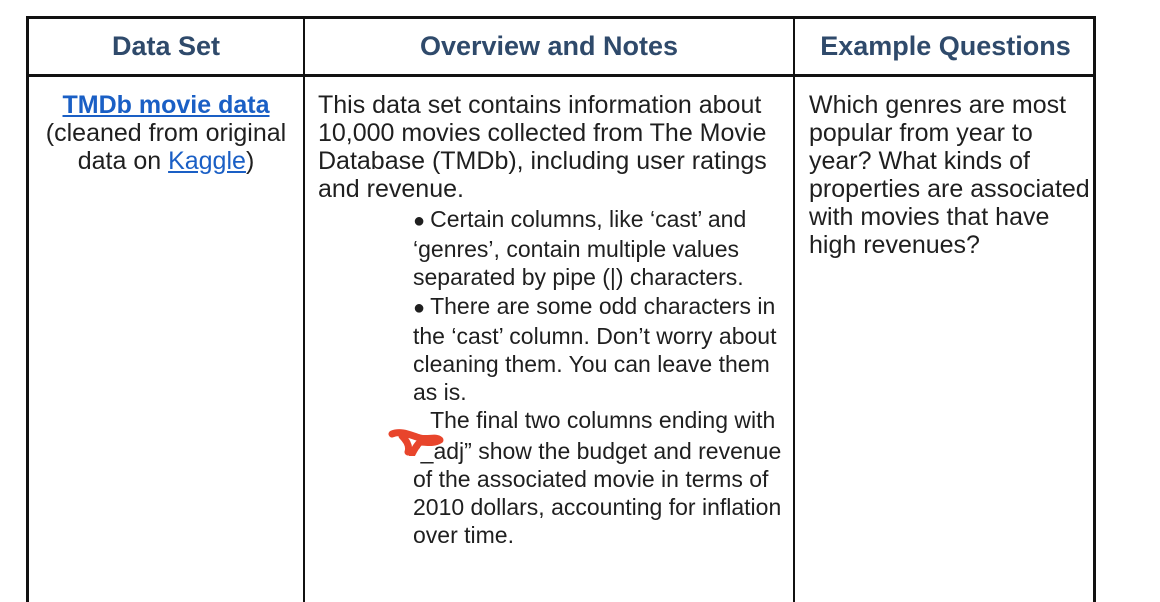  Describe the element at coordinates (549, 46) in the screenshot. I see `header-overview: Overview and Notes` at that location.